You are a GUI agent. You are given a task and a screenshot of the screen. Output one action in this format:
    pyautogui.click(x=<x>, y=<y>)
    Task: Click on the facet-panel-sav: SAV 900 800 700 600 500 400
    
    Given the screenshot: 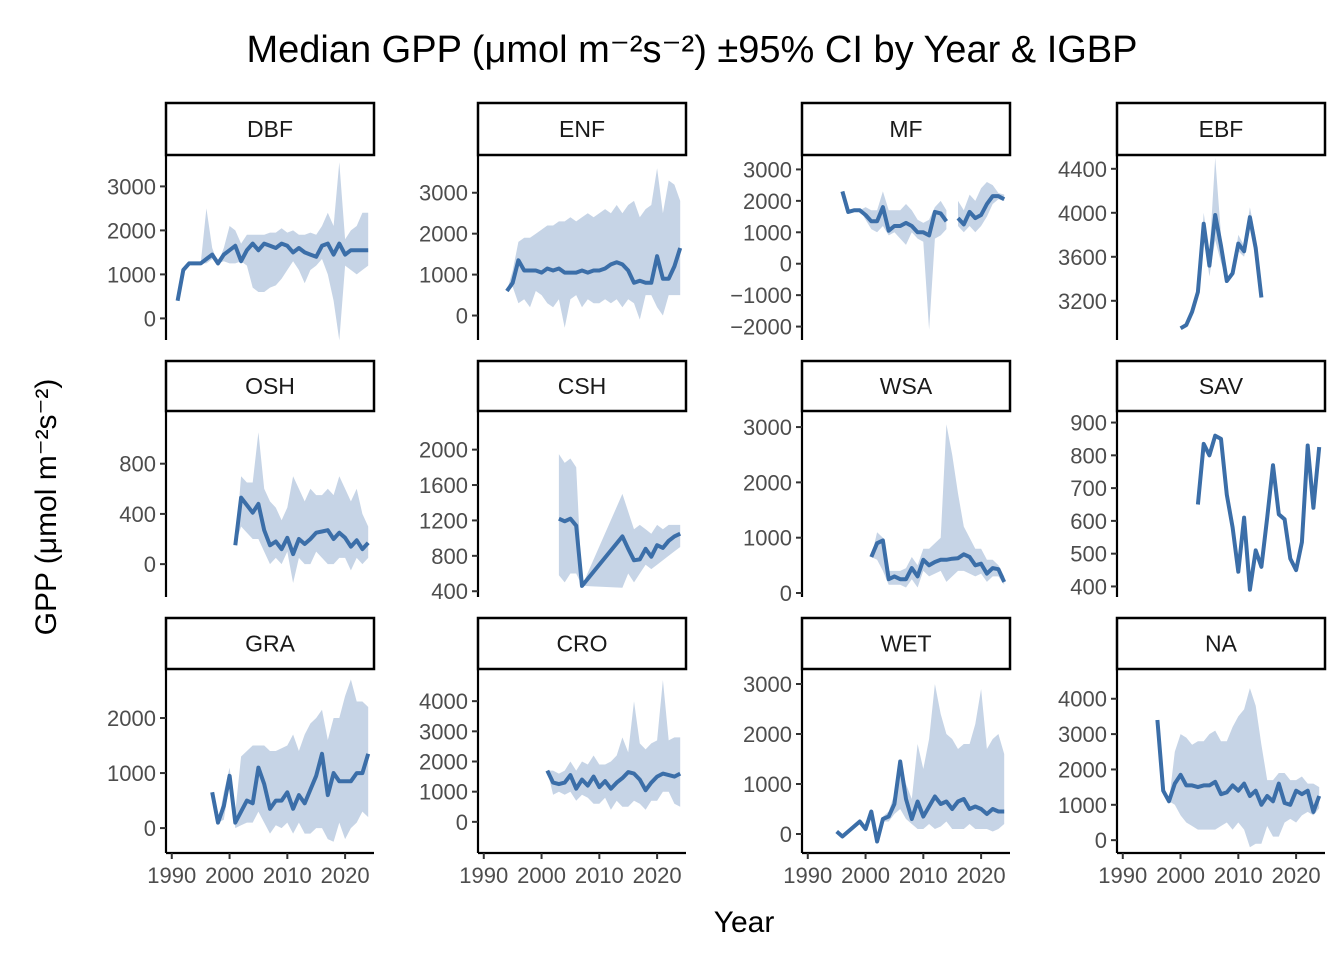 What is the action you would take?
    pyautogui.click(x=1198, y=479)
    